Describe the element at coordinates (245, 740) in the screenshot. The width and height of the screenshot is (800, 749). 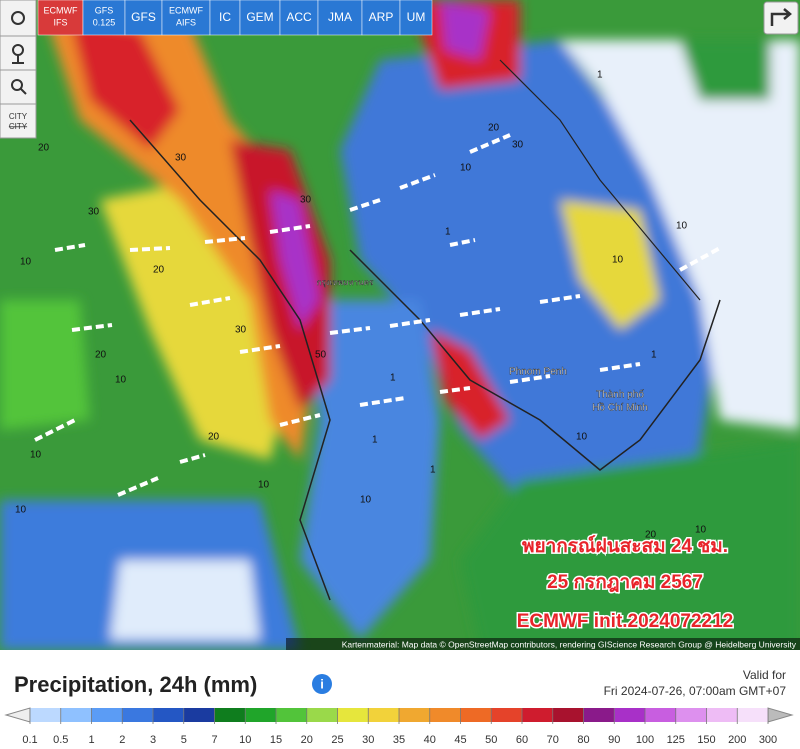
I see `legend-tick-label: 10` at that location.